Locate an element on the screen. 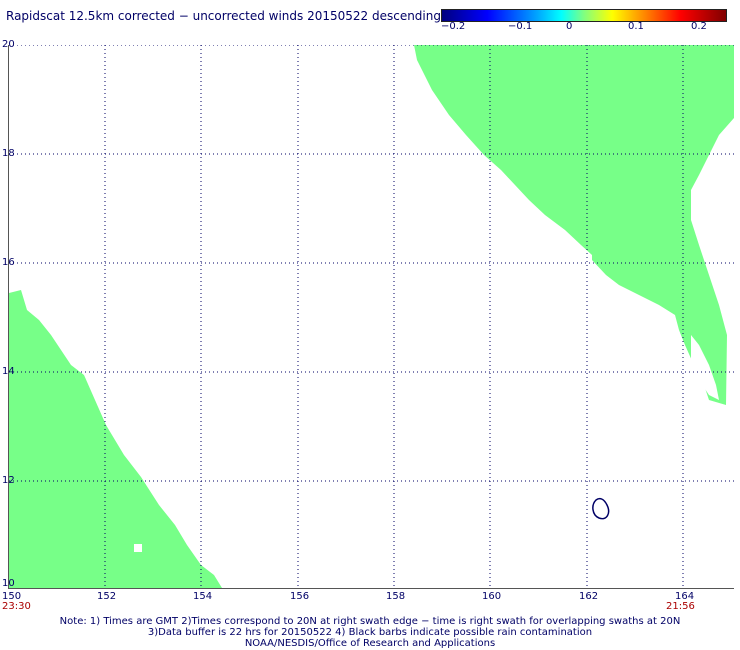 The height and width of the screenshot is (650, 740). time-left: 23:30 is located at coordinates (16, 606).